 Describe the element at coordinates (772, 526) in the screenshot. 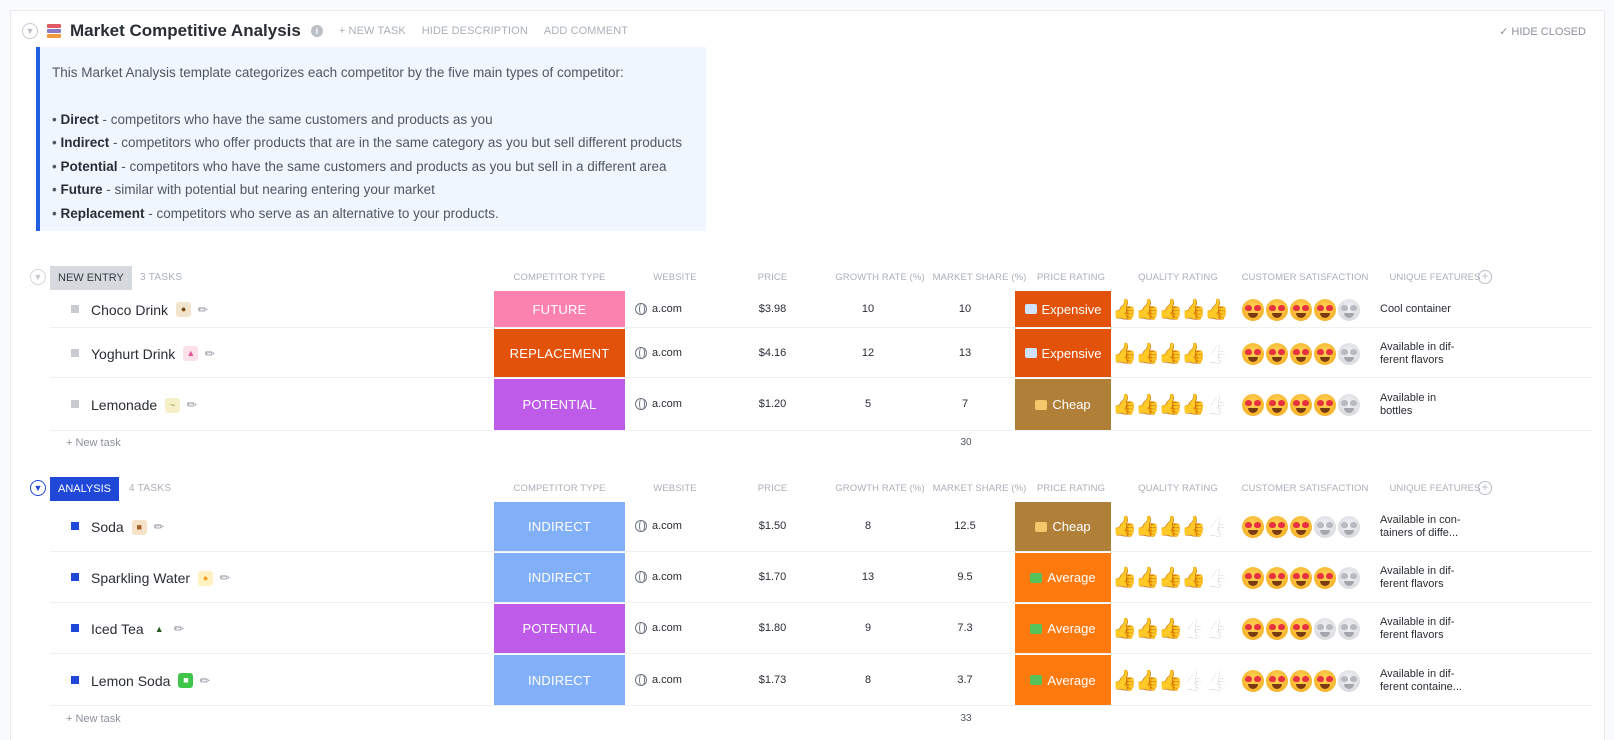

I see `price-cell: $1.50` at that location.